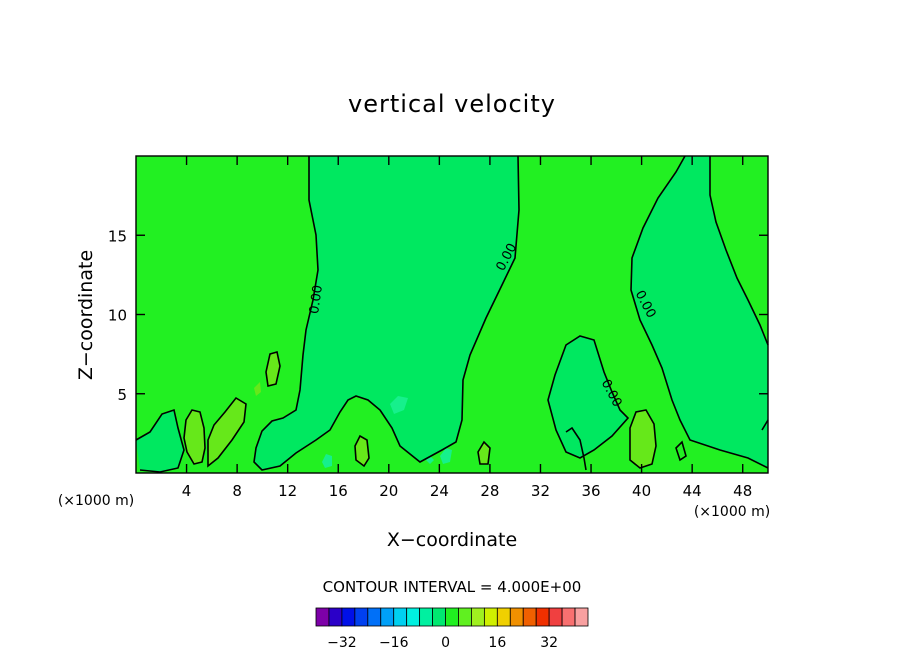 The height and width of the screenshot is (654, 904). Describe the element at coordinates (117, 236) in the screenshot. I see `y-tick-label: 15` at that location.